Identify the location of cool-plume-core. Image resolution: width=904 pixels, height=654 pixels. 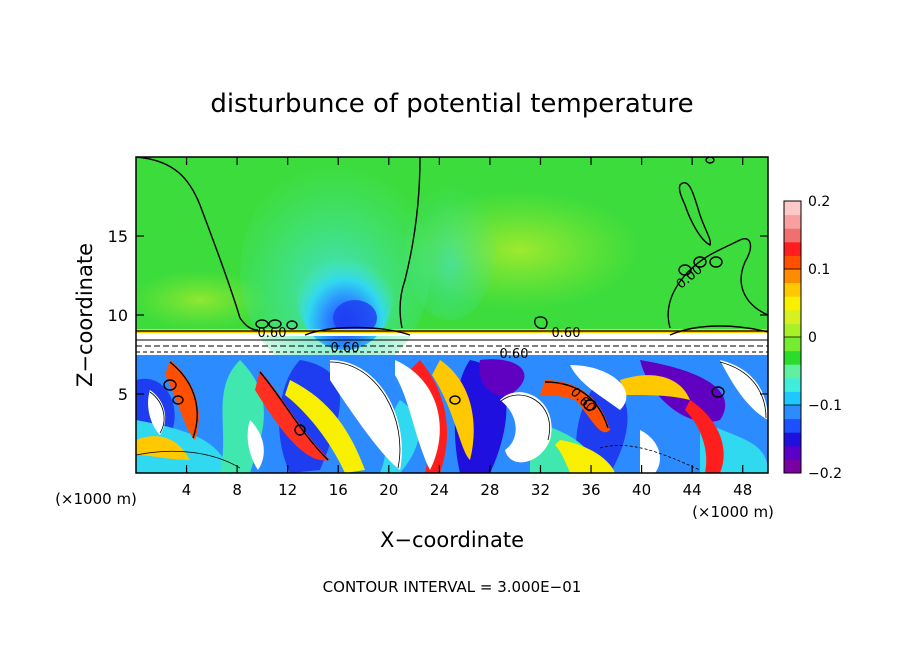
(355, 318).